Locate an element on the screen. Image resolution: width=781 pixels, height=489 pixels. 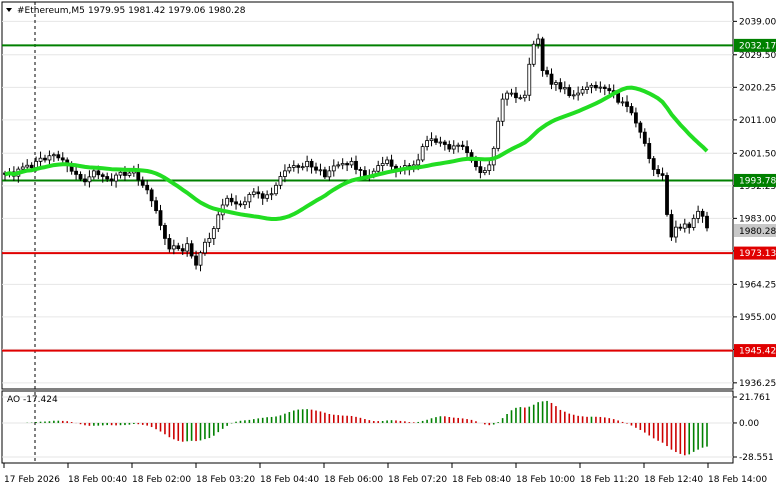
time-tick-label: 18 Feb 02:00 is located at coordinates (161, 480).